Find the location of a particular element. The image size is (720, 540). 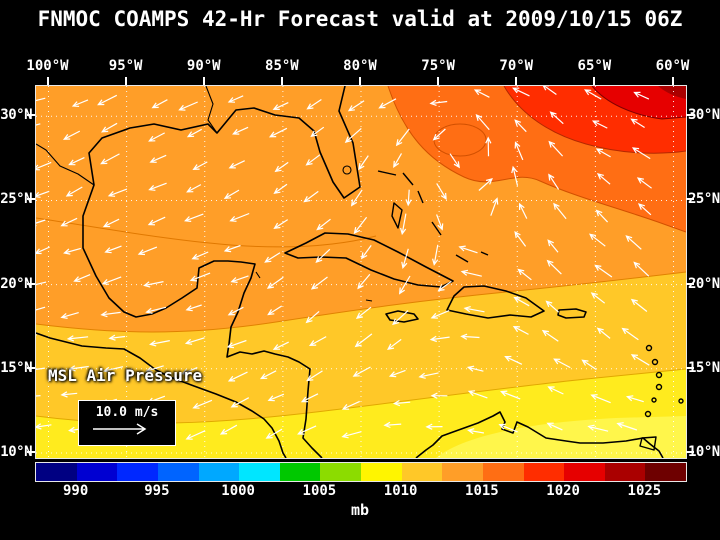

coastline-south-america is located at coordinates (539, 434).